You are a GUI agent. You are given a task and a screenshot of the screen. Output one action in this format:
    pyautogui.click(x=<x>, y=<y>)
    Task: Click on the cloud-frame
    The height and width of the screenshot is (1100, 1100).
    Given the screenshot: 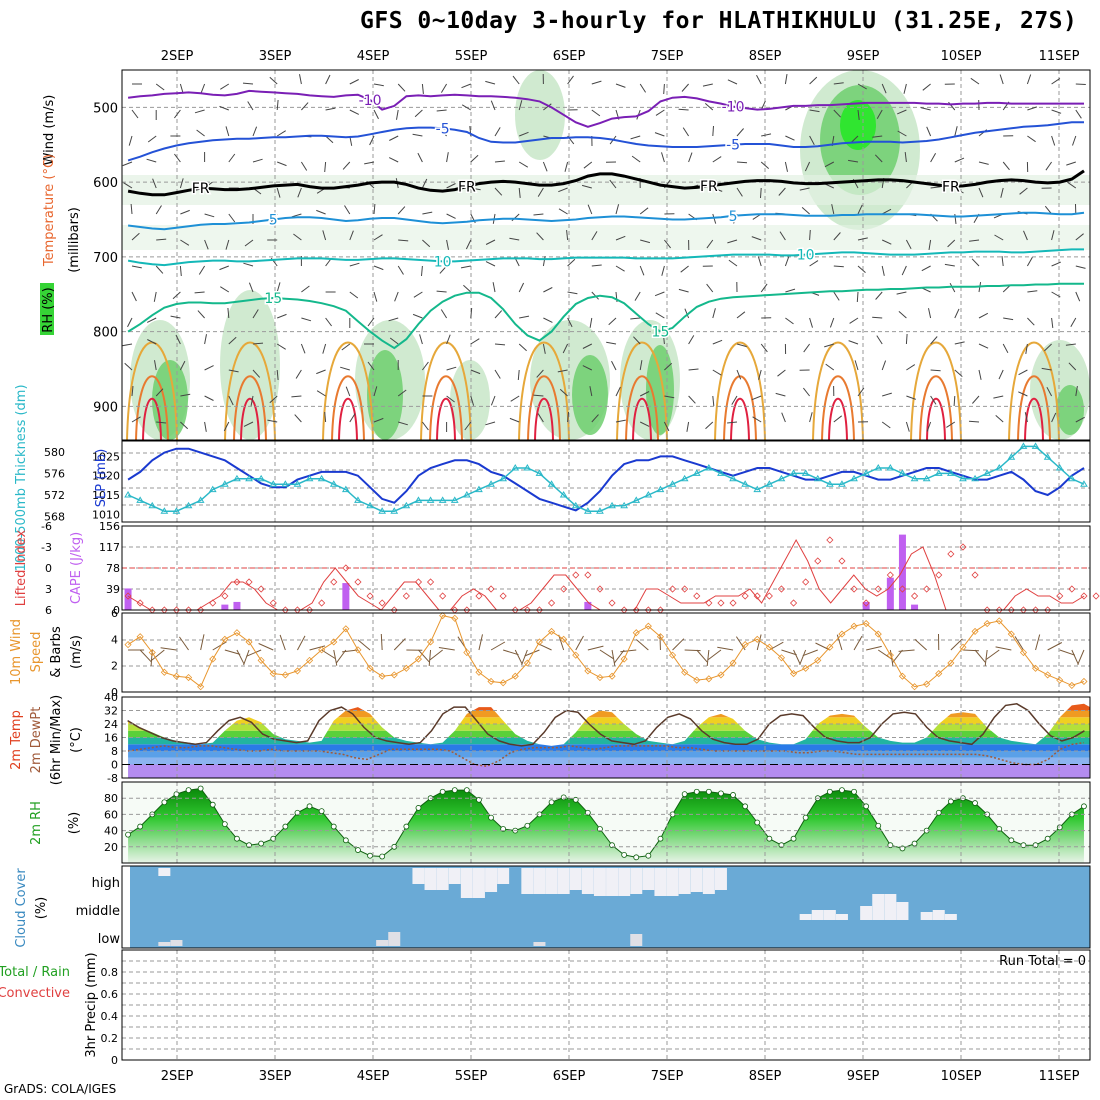 What is the action you would take?
    pyautogui.click(x=606, y=907)
    